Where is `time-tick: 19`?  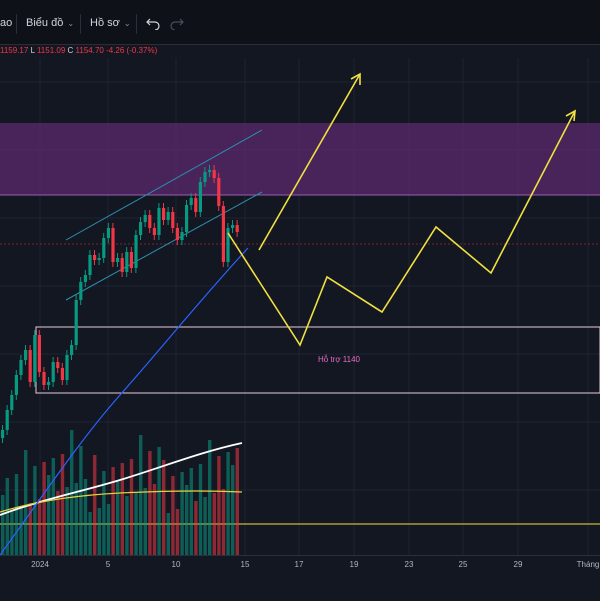 time-tick: 19 is located at coordinates (354, 564).